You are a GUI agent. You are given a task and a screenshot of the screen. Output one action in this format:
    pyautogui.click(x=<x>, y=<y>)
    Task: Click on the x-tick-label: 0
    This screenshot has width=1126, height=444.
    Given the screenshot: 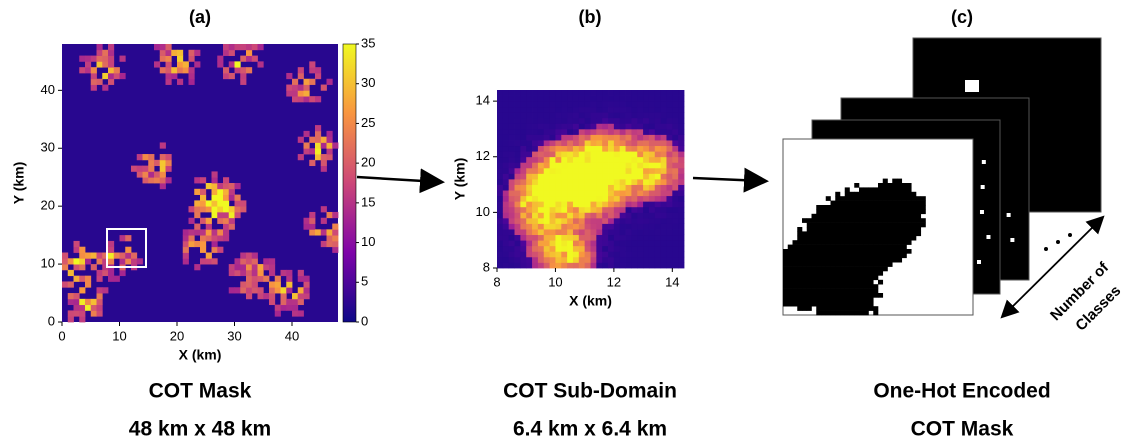 What is the action you would take?
    pyautogui.click(x=61, y=335)
    